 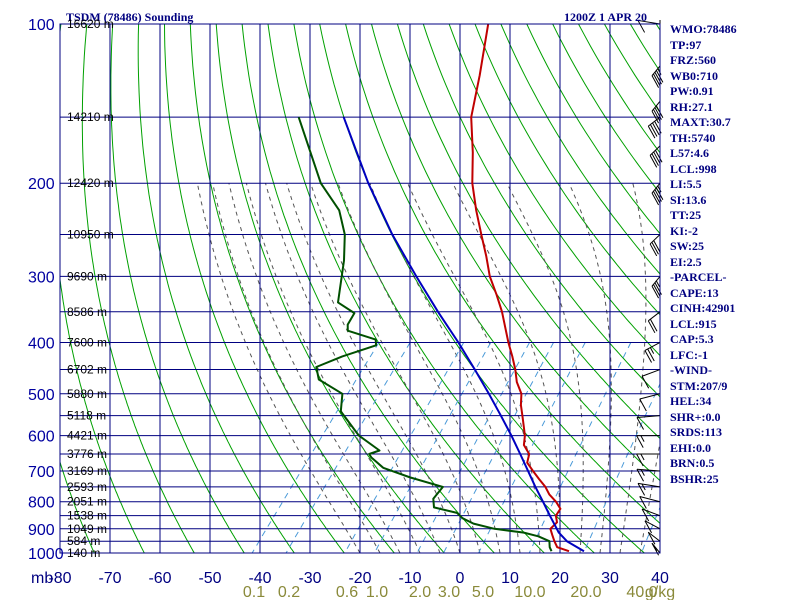 What do you see at coordinates (377, 592) in the screenshot?
I see `mixing-ratio-label: 1.0` at bounding box center [377, 592].